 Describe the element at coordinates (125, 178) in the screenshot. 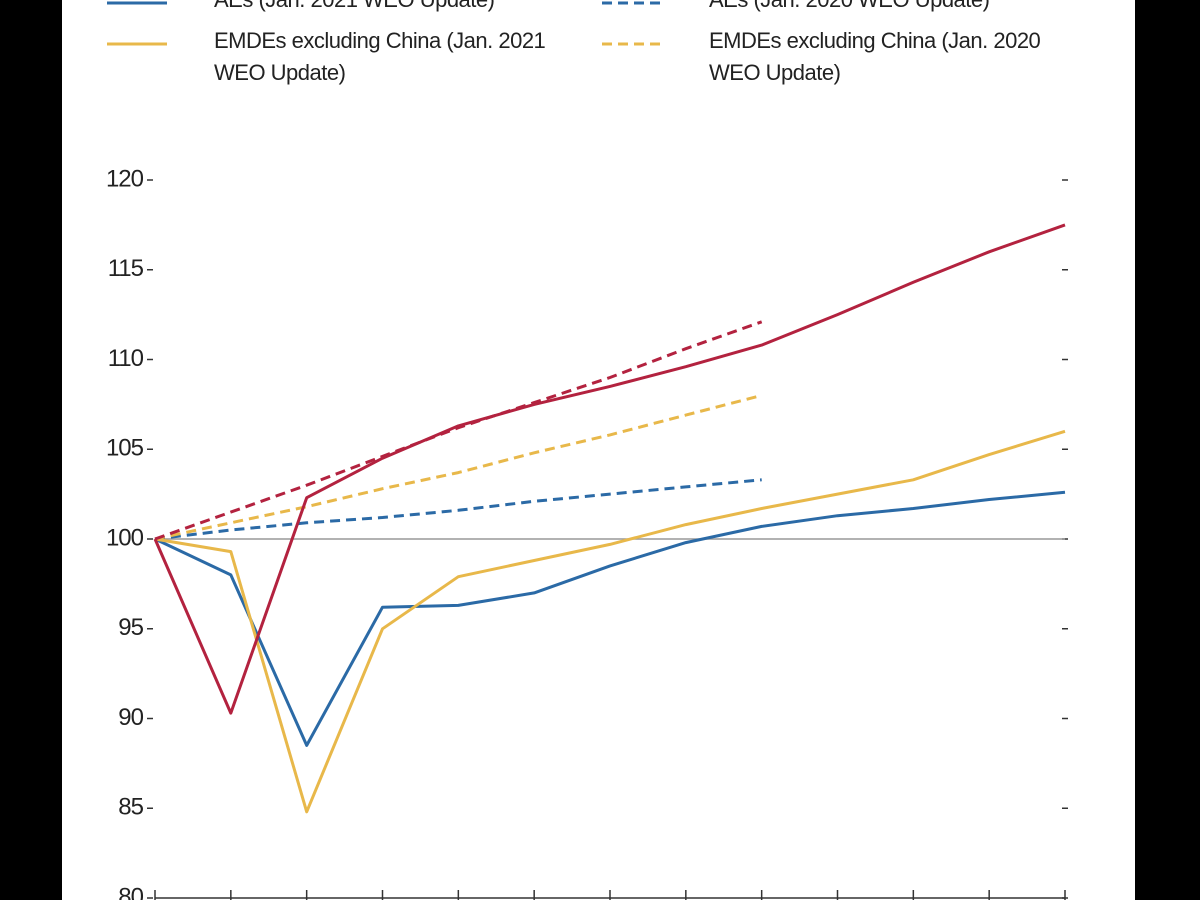

I see `y-tick-label: 120` at that location.